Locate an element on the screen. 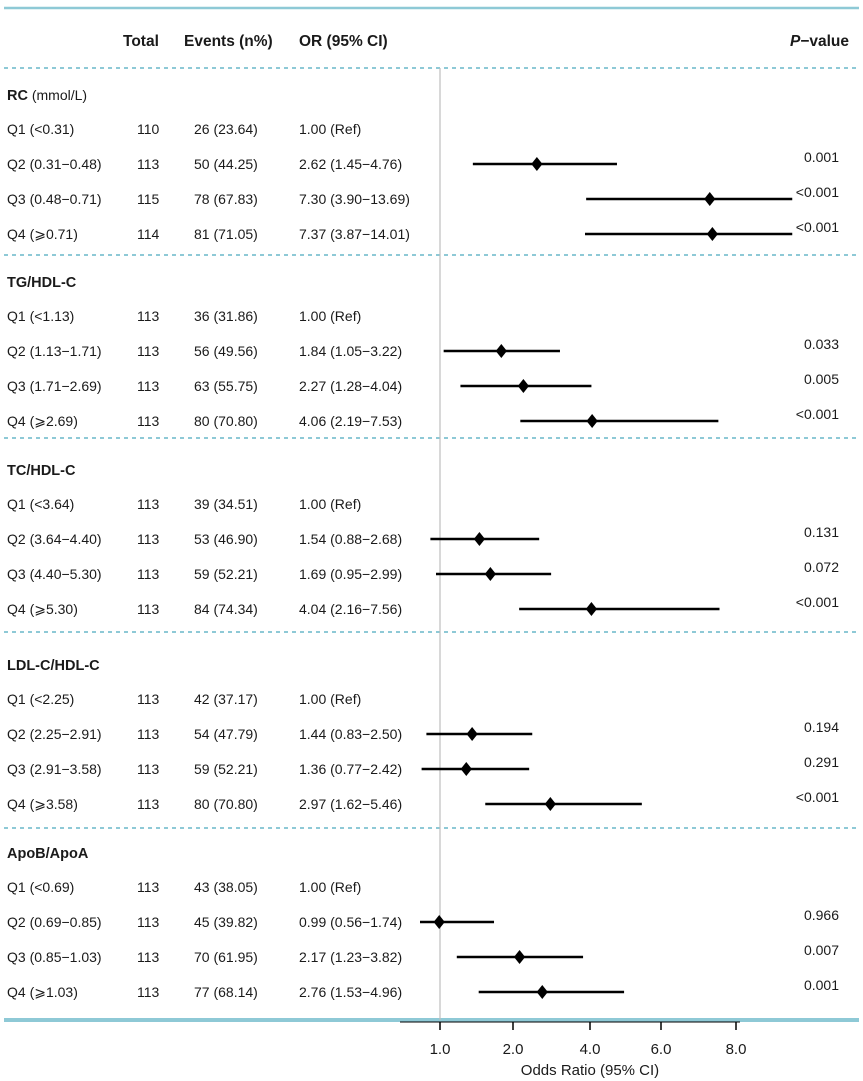 Image resolution: width=863 pixels, height=1081 pixels. group-name: RC is located at coordinates (17, 96).